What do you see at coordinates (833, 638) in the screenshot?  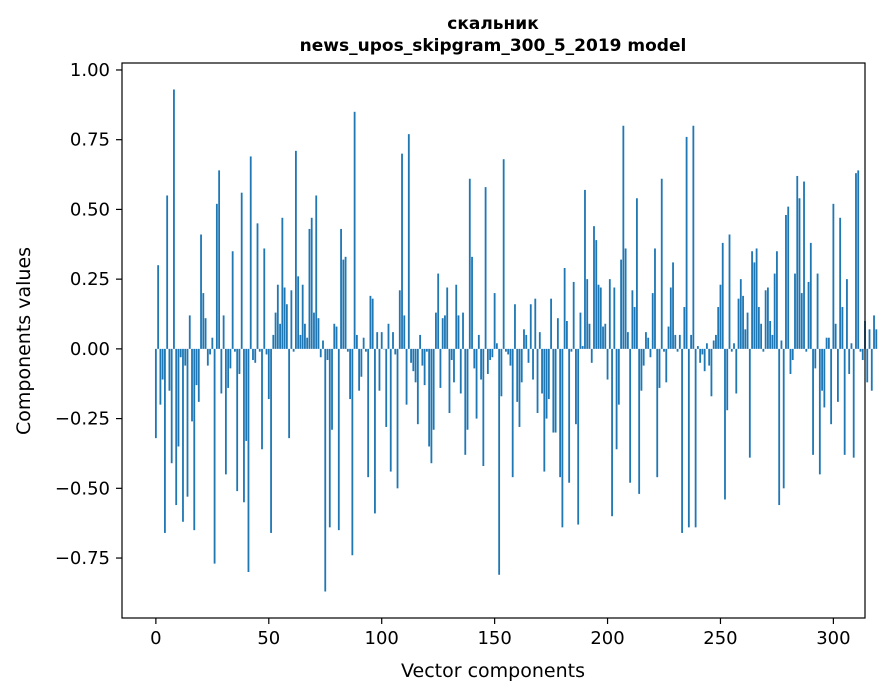 I see `x-tick-label: 300` at bounding box center [833, 638].